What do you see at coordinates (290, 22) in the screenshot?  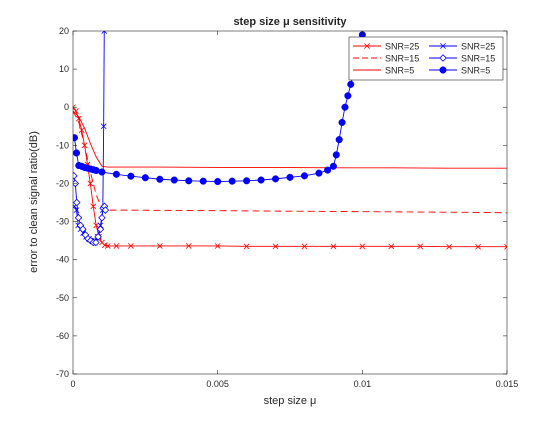 I see `chart-title: step size μ sensitivity` at bounding box center [290, 22].